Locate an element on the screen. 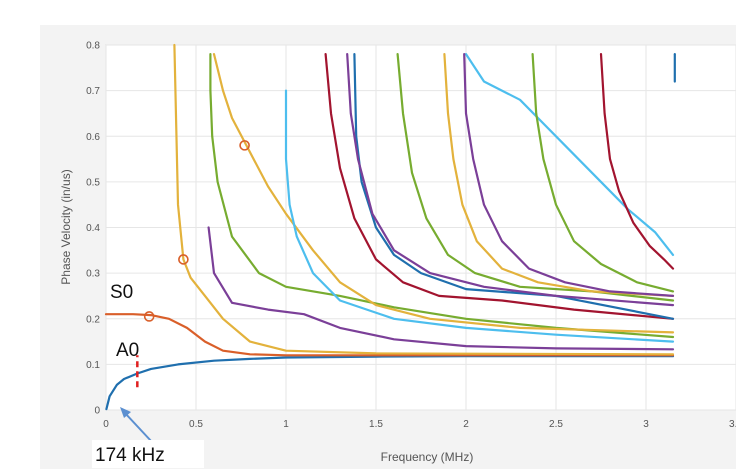 This screenshot has width=736, height=469. a0-label-bg is located at coordinates (136, 349).